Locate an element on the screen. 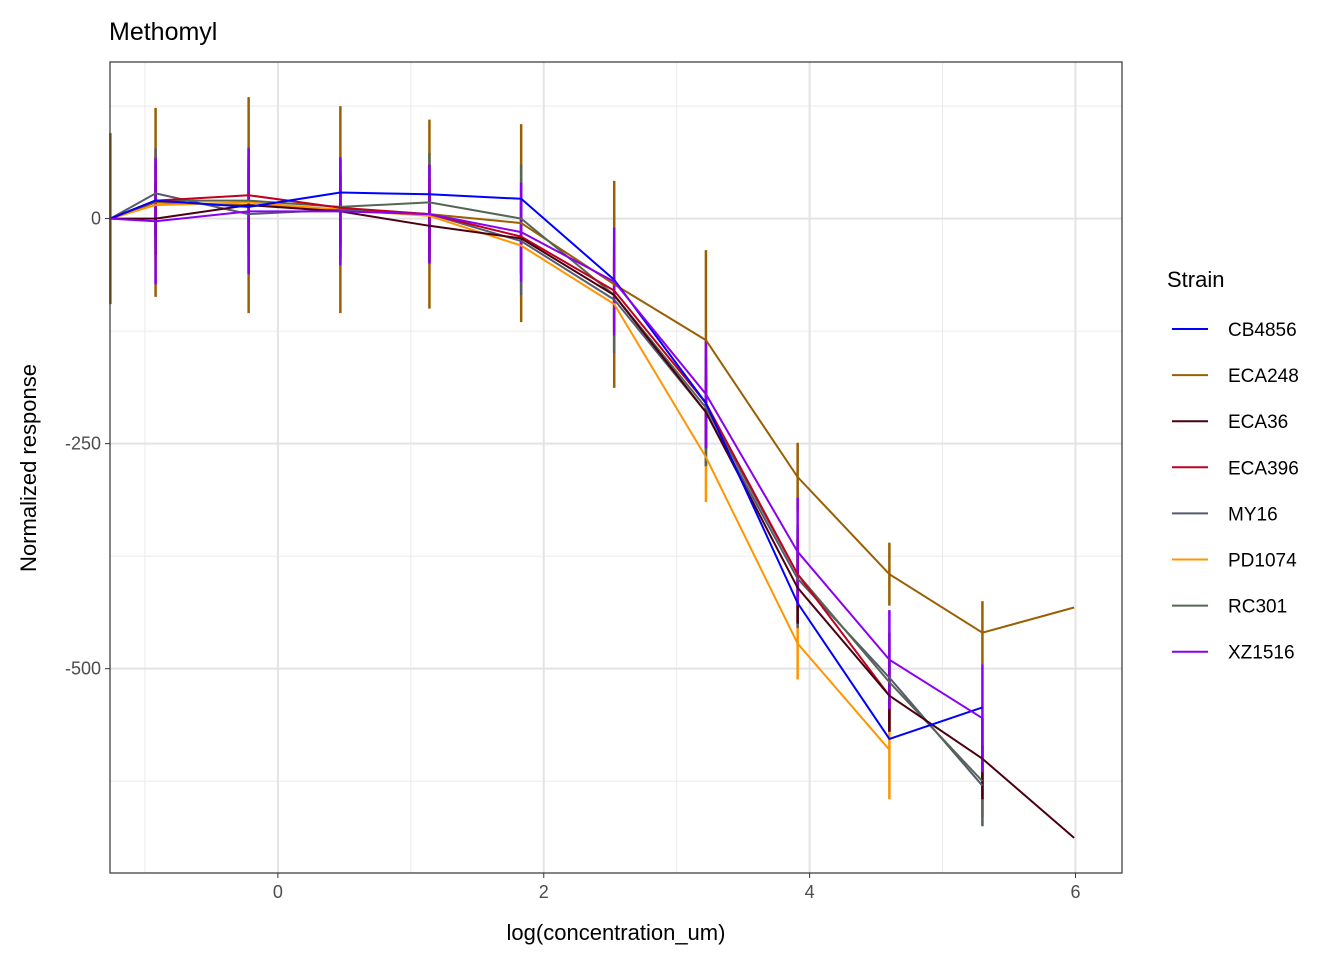 The image size is (1344, 960). legend-item-cb4856: CB4856 is located at coordinates (1234, 330).